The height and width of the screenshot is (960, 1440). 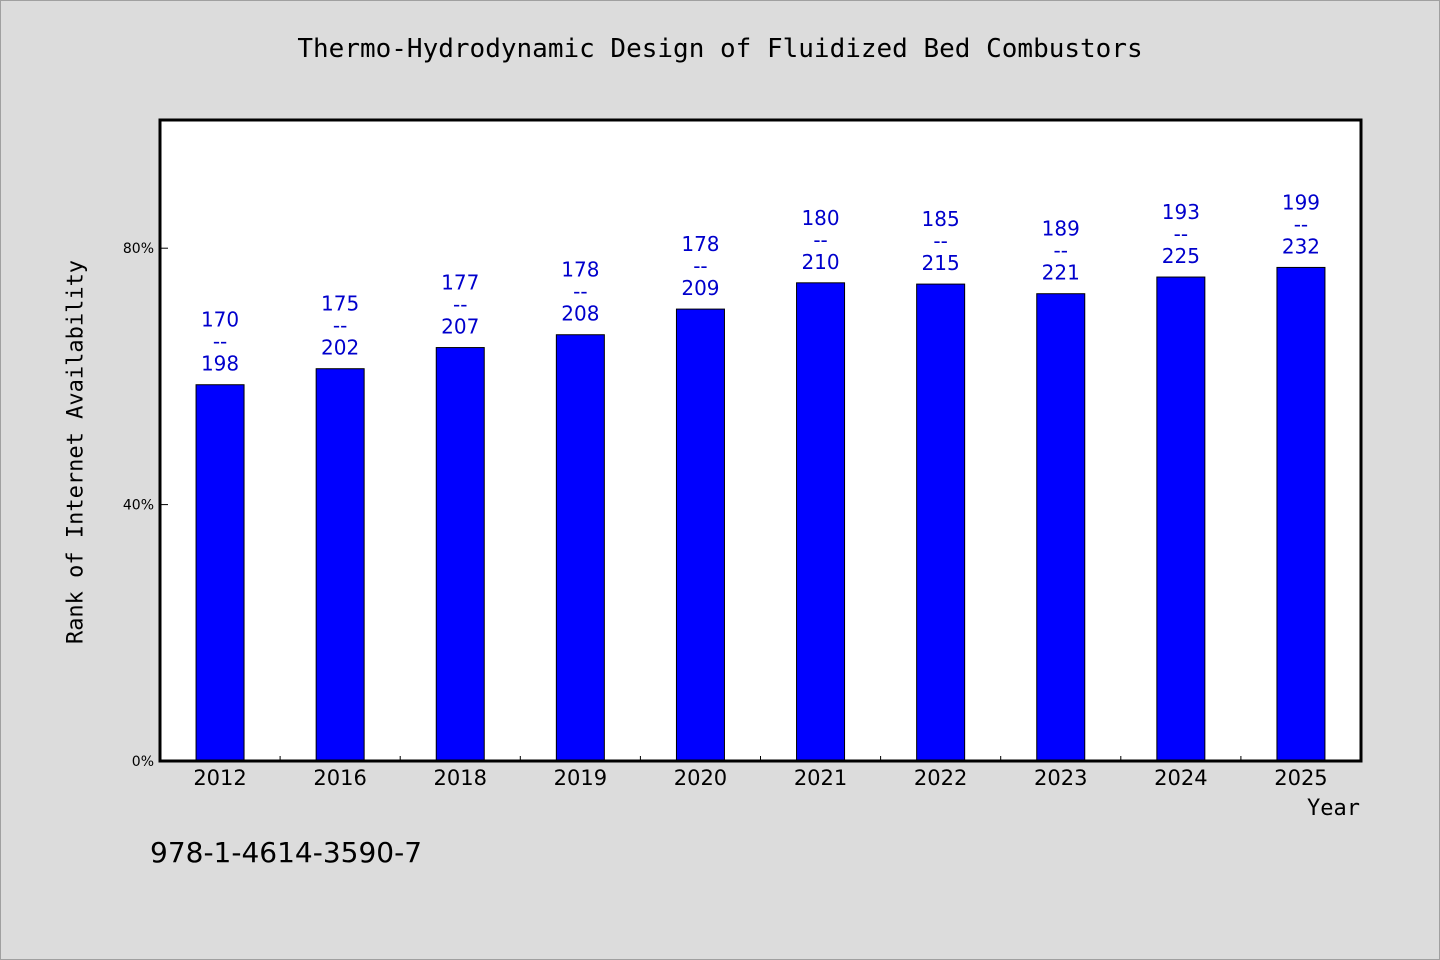 I want to click on data-label-2019-2: 208, so click(x=580, y=314).